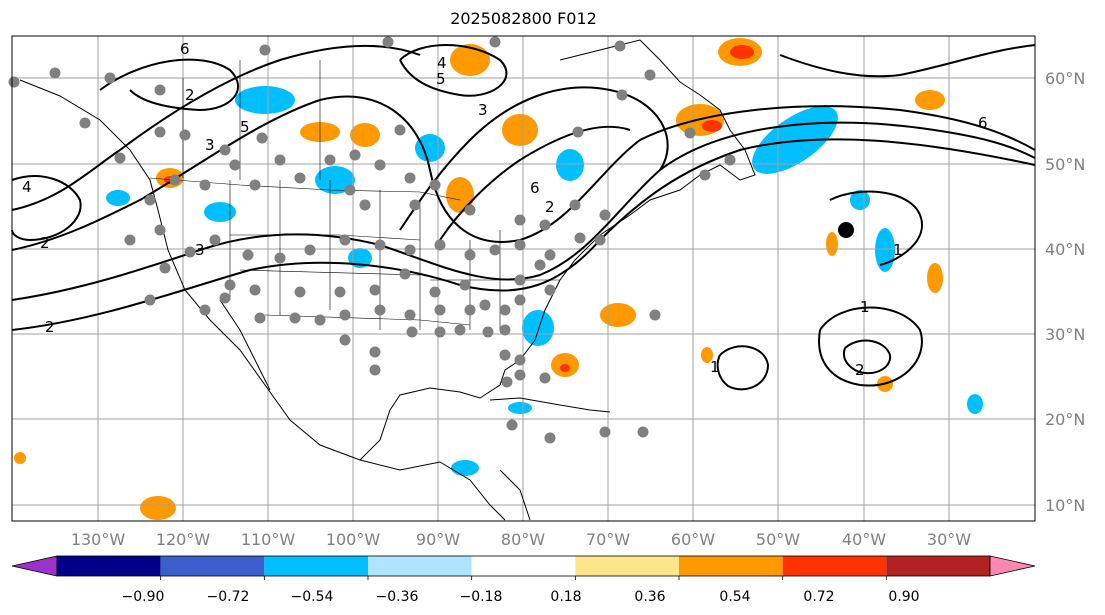 The height and width of the screenshot is (615, 1105). Describe the element at coordinates (268, 539) in the screenshot. I see `lon-label: 110°W` at that location.